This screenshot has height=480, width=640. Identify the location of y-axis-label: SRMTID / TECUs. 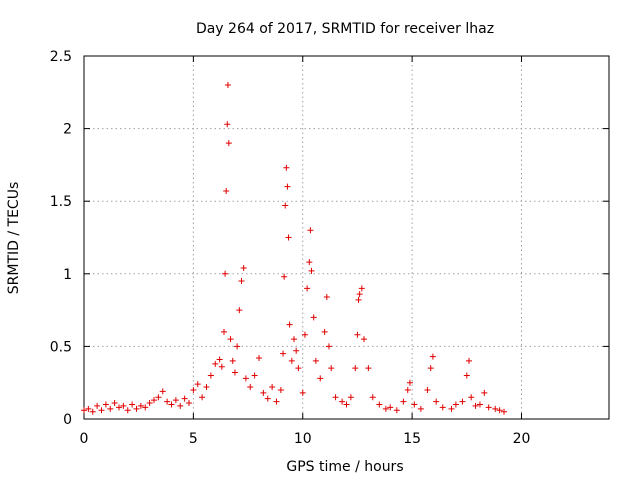
(14, 238).